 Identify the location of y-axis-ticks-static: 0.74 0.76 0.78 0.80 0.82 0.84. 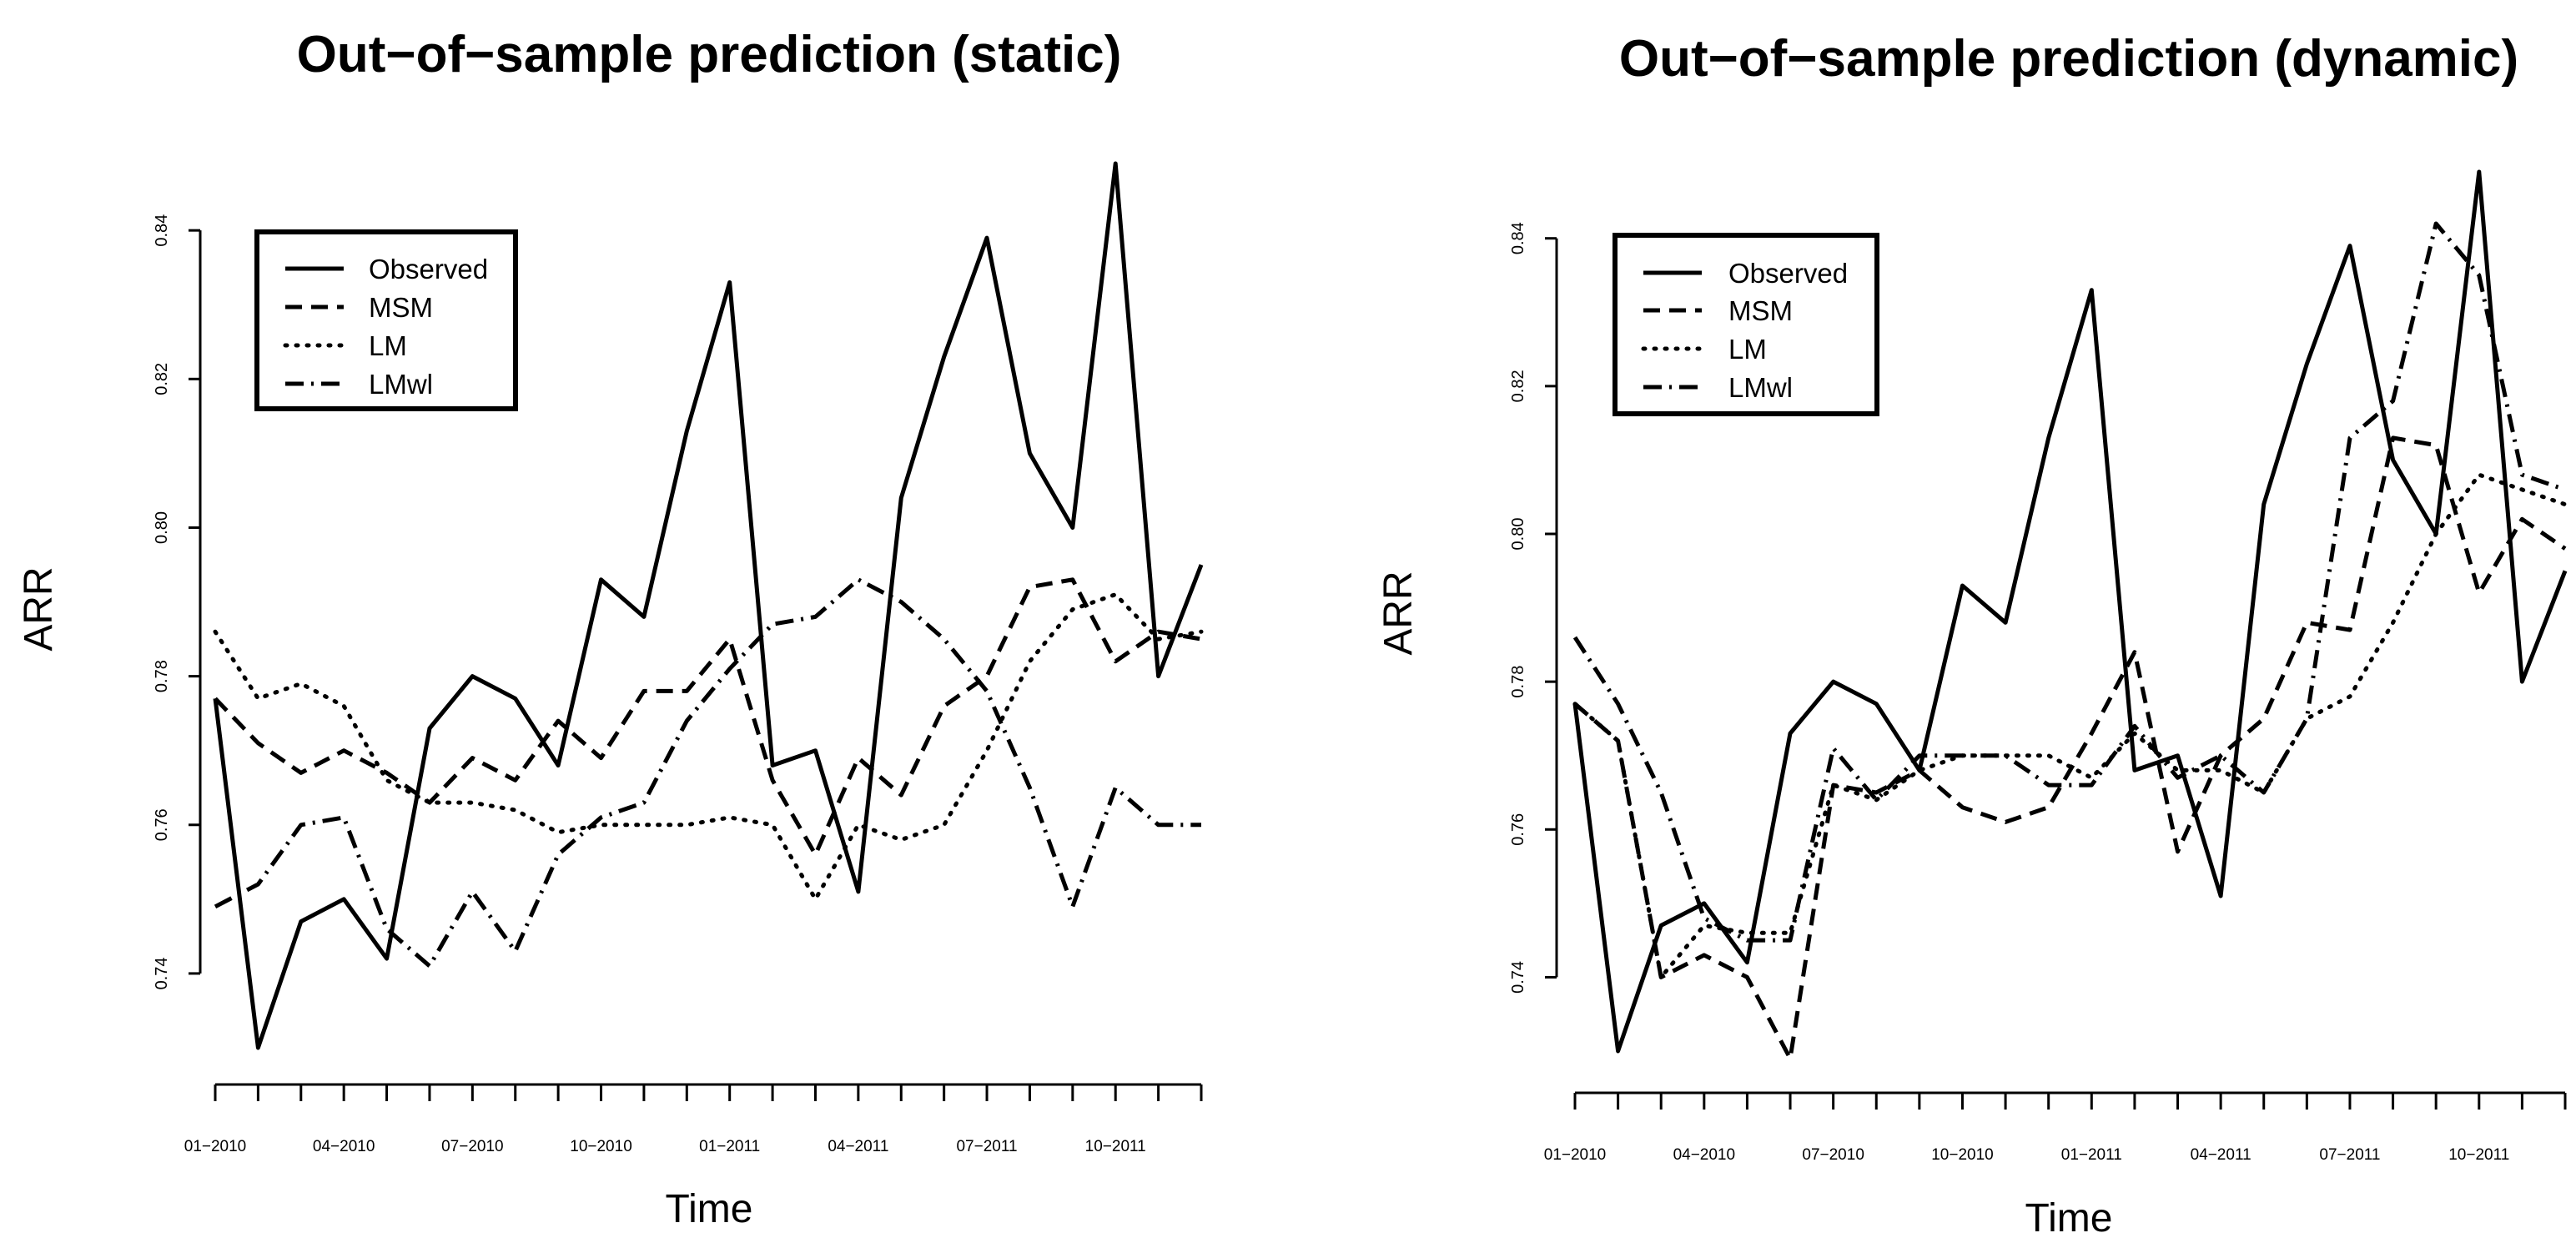
(177, 601).